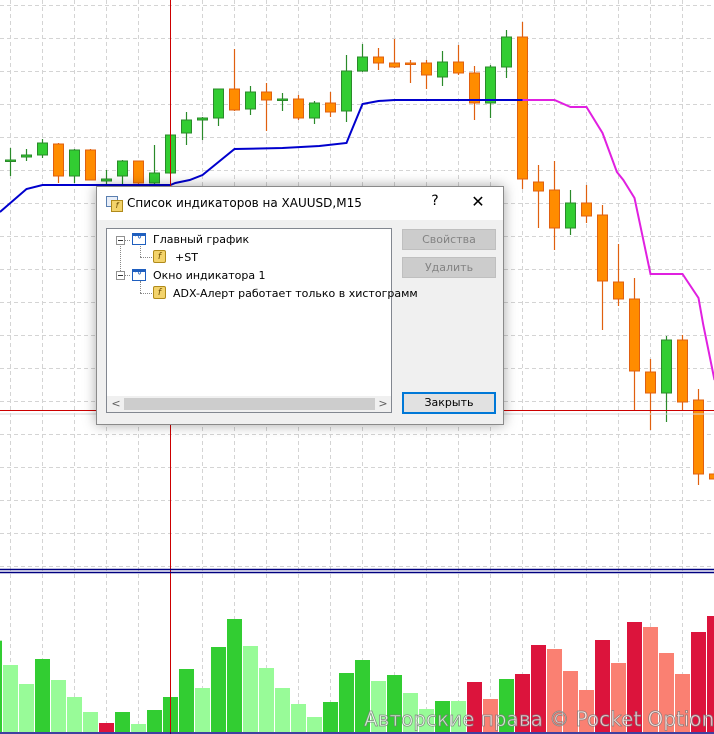 The height and width of the screenshot is (734, 714). Describe the element at coordinates (244, 203) in the screenshot. I see `dialog-title: Список индикаторов на XAUUSD,M15` at that location.